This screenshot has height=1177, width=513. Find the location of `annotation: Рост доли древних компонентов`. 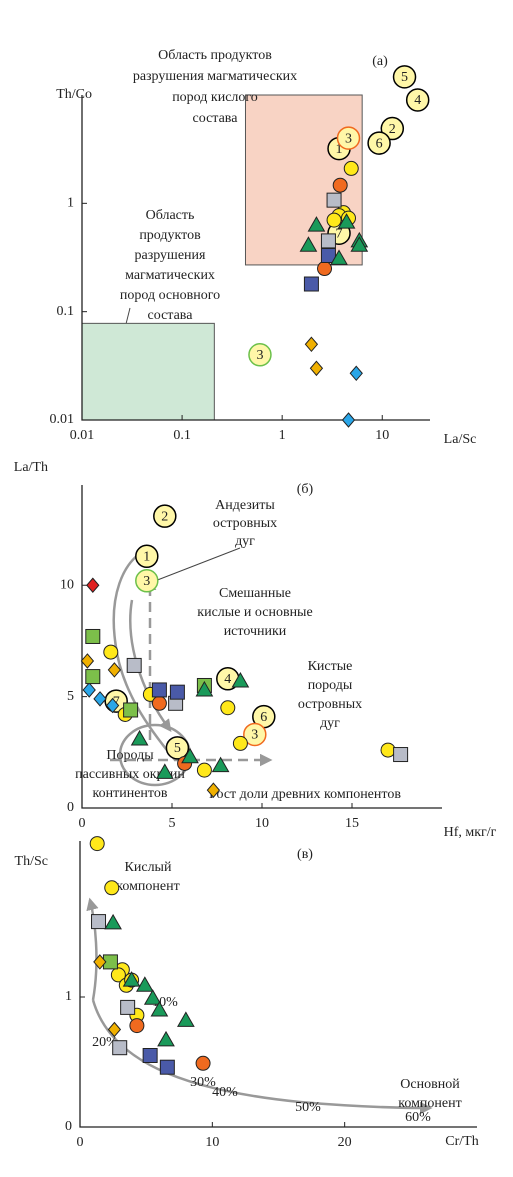

annotation: Рост доли древних компонентов is located at coordinates (305, 794).